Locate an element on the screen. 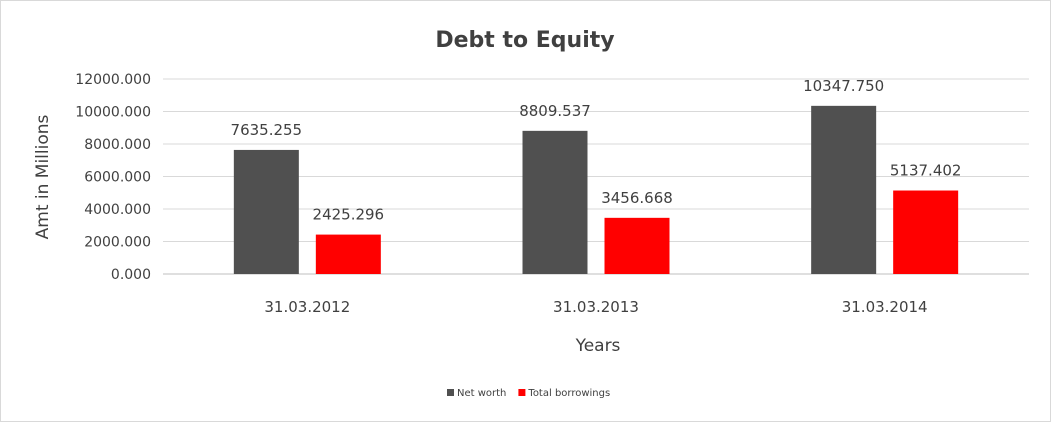 This screenshot has height=426, width=1051. data-label: 2425.296 is located at coordinates (349, 215).